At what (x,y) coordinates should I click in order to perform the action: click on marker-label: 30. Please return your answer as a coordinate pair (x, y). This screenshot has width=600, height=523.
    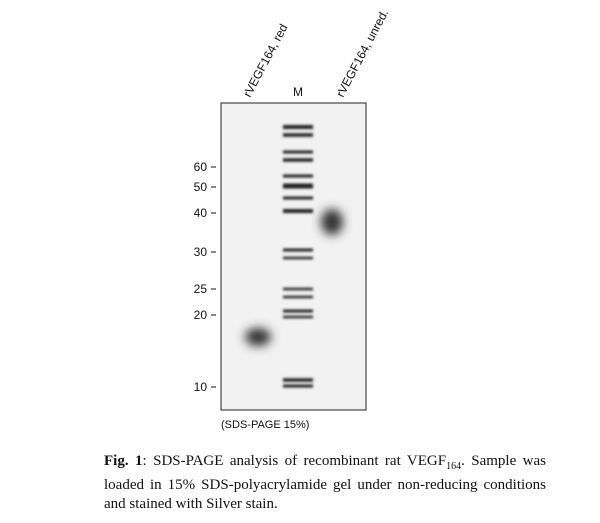
    Looking at the image, I should click on (201, 252).